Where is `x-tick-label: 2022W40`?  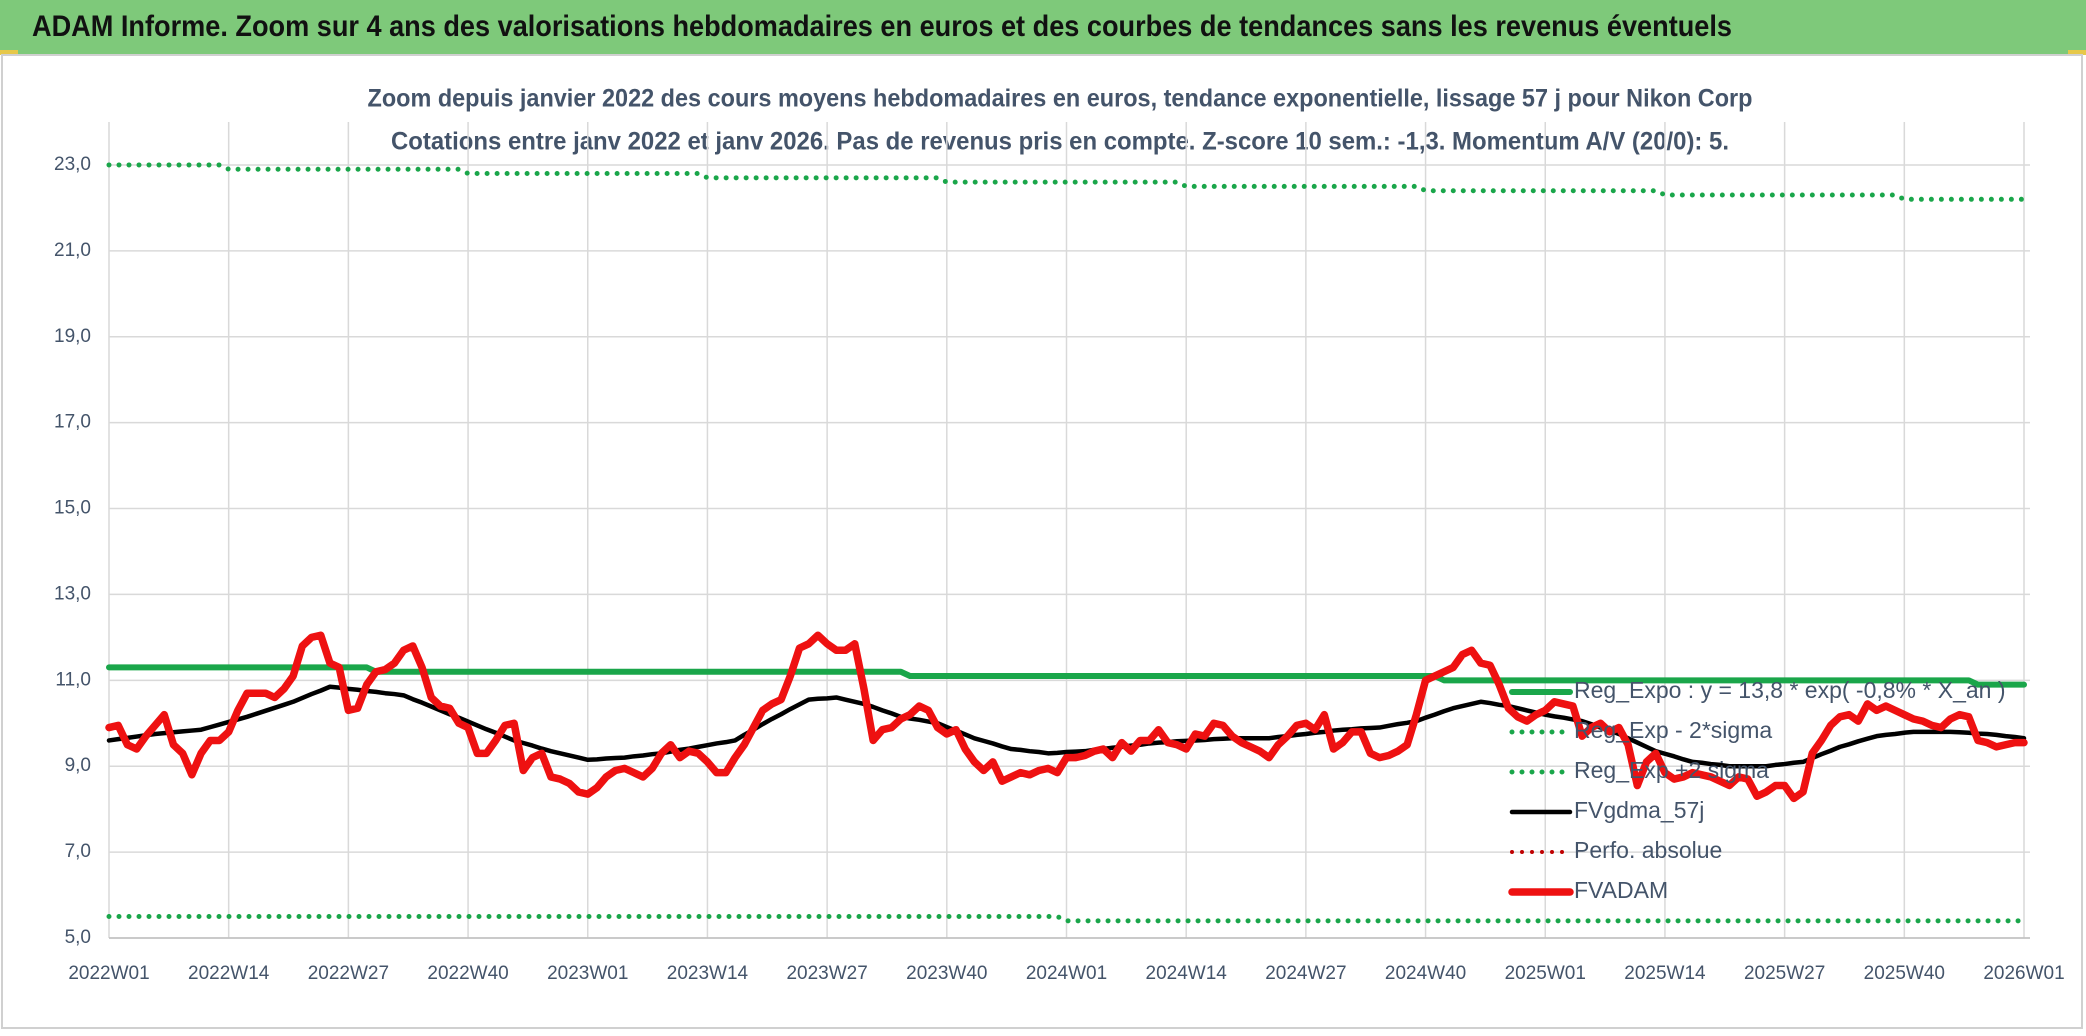
x-tick-label: 2022W40 is located at coordinates (467, 973).